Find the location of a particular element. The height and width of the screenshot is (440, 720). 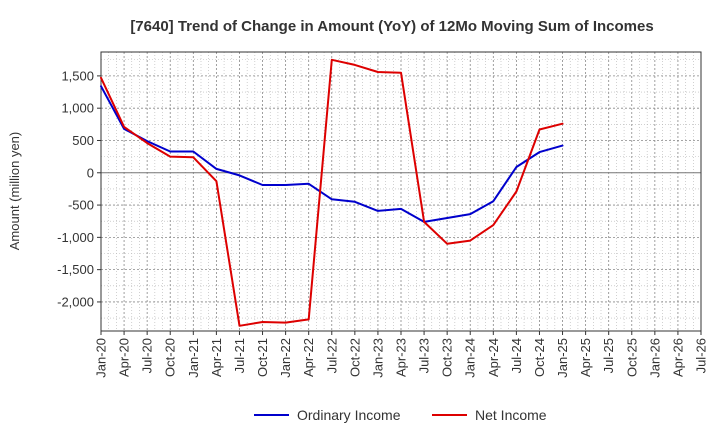

y-tick-label: 0 is located at coordinates (90, 172).